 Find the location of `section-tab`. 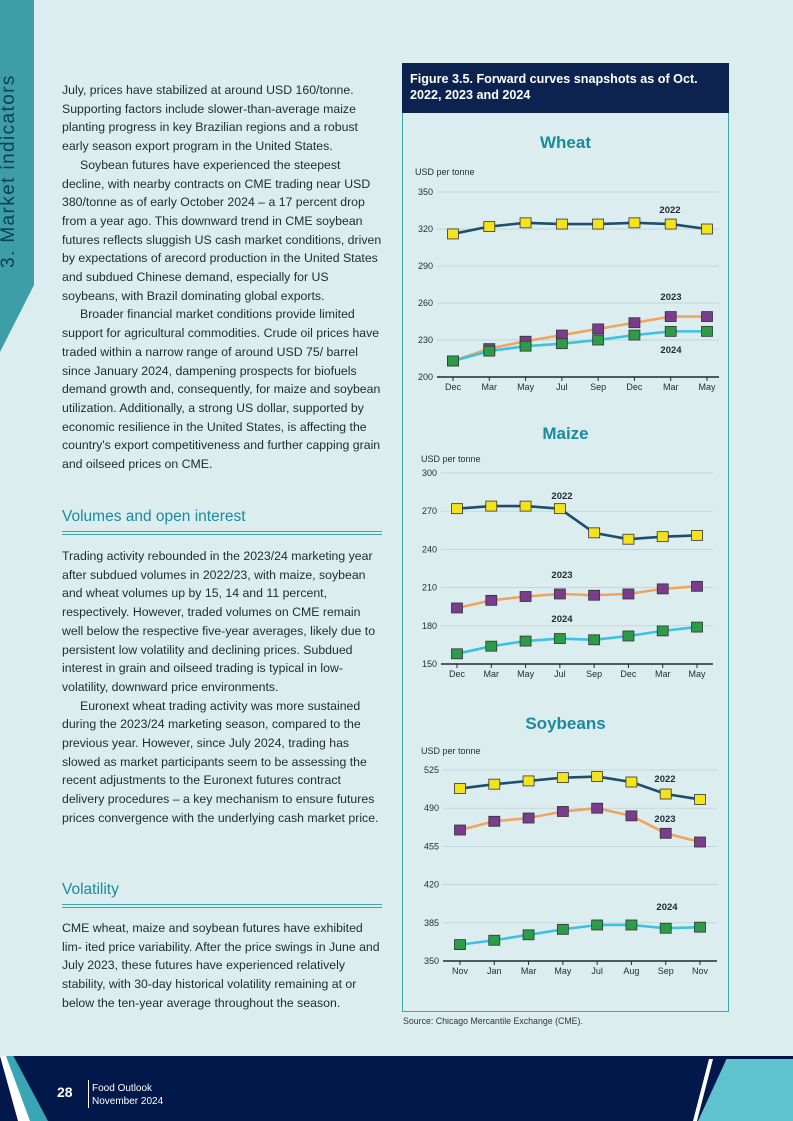

section-tab is located at coordinates (17, 176).